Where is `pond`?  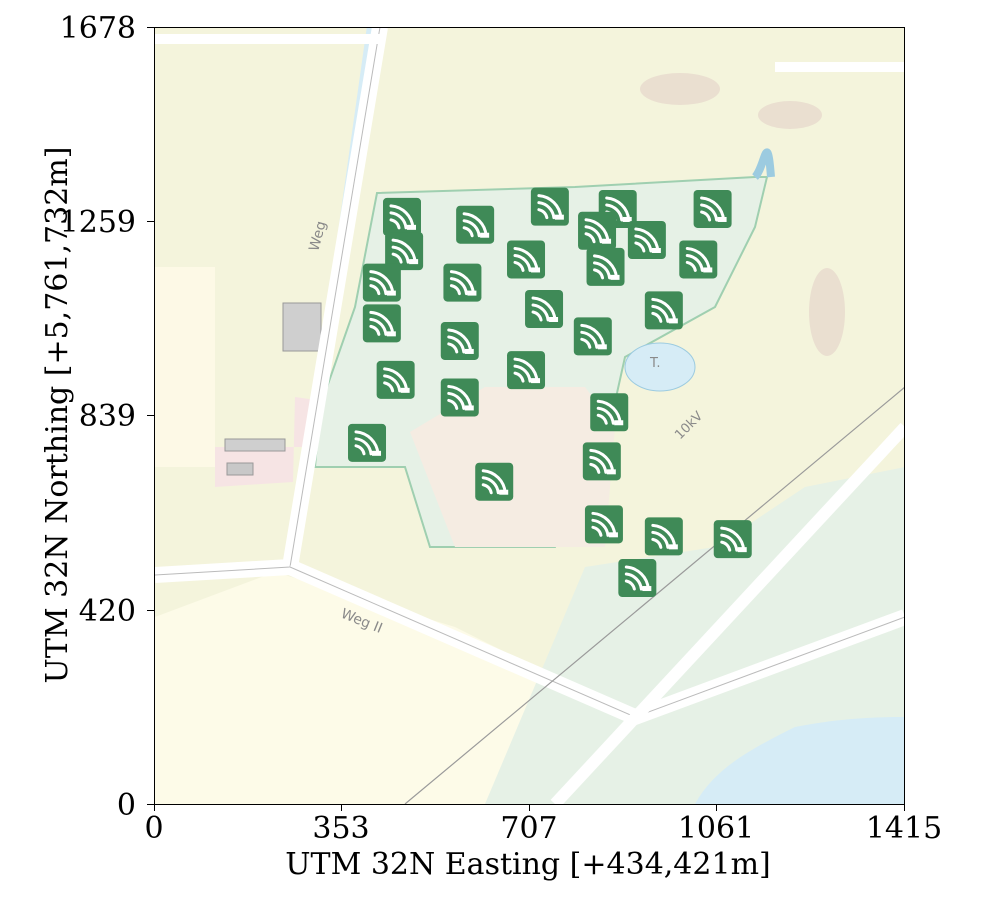
pond is located at coordinates (660, 367).